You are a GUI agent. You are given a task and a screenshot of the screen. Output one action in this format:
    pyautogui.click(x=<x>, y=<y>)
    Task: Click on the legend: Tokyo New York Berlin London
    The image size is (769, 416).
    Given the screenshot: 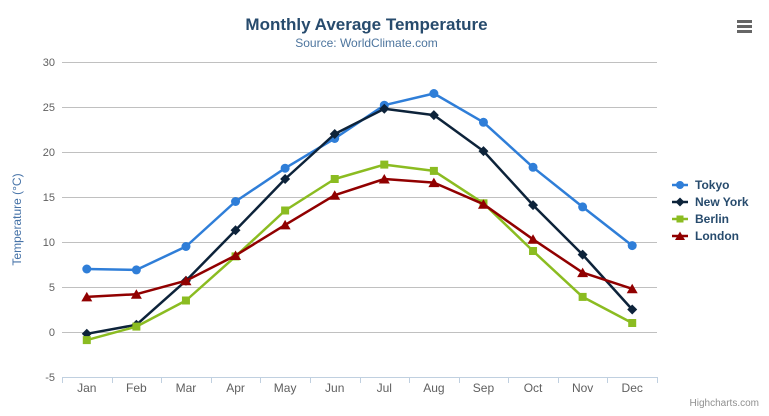 What is the action you would take?
    pyautogui.click(x=710, y=210)
    